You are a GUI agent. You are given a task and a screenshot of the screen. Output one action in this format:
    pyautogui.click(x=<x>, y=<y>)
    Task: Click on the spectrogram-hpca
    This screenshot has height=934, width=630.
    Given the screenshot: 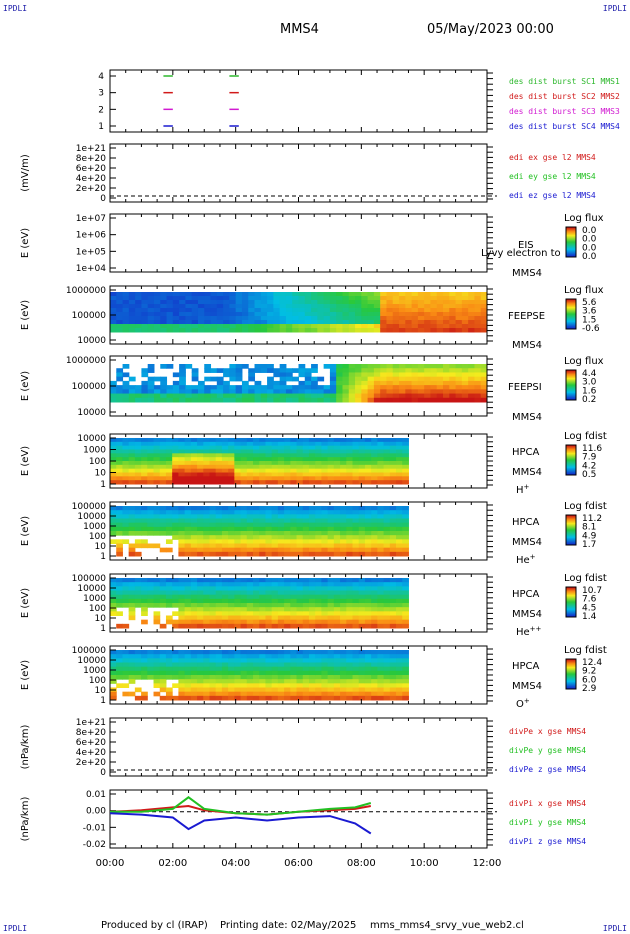 What is the action you would take?
    pyautogui.click(x=259, y=531)
    